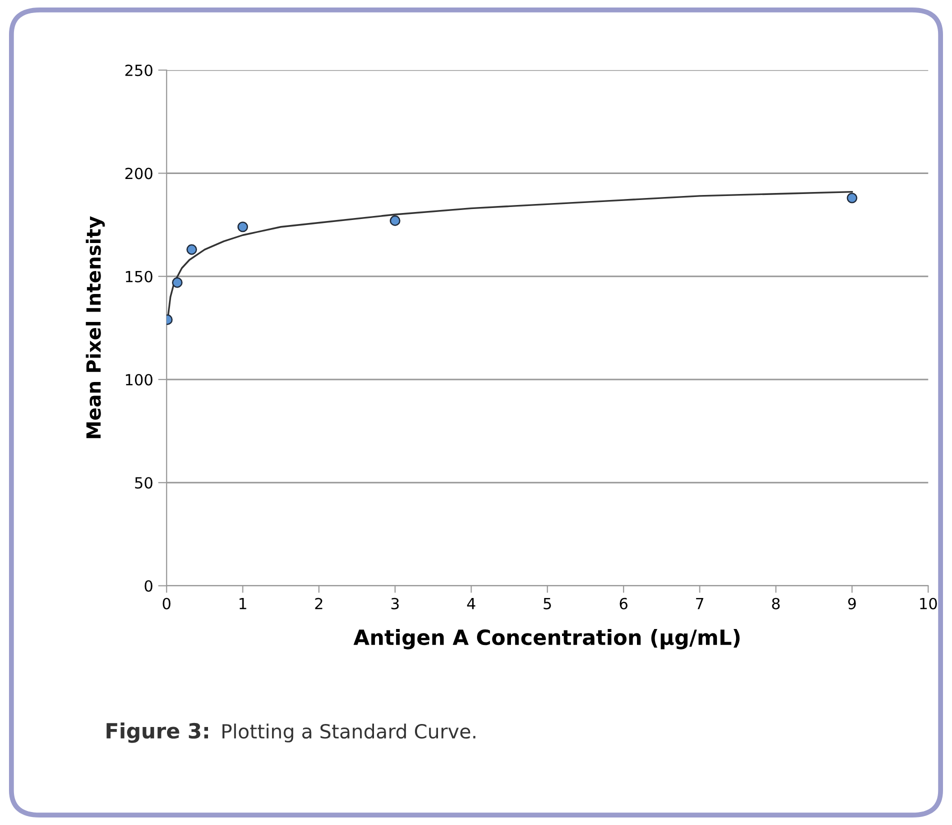 The width and height of the screenshot is (952, 825). What do you see at coordinates (139, 276) in the screenshot?
I see `y-tick-label: 150` at bounding box center [139, 276].